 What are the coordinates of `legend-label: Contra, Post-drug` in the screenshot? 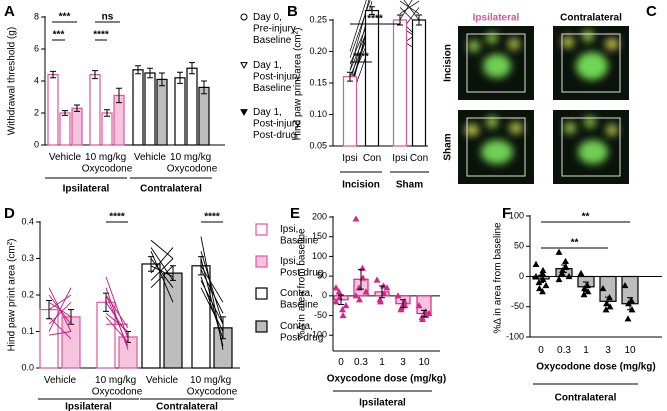 It's located at (301, 332).